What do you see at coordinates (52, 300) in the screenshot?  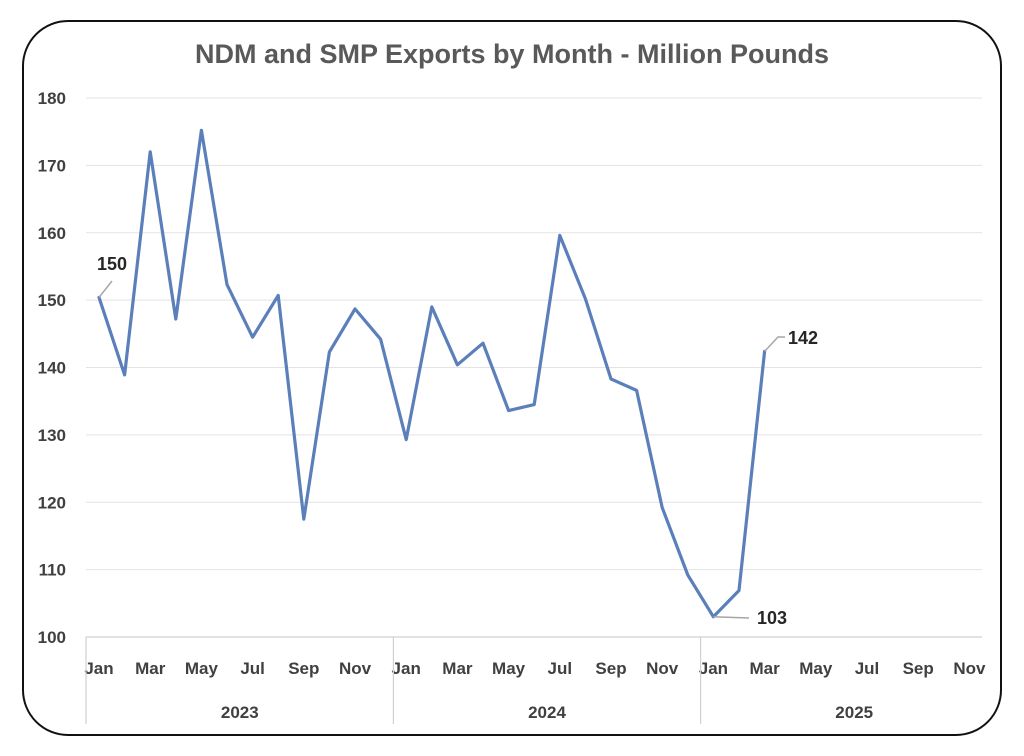 I see `y-tick-label: 150` at bounding box center [52, 300].